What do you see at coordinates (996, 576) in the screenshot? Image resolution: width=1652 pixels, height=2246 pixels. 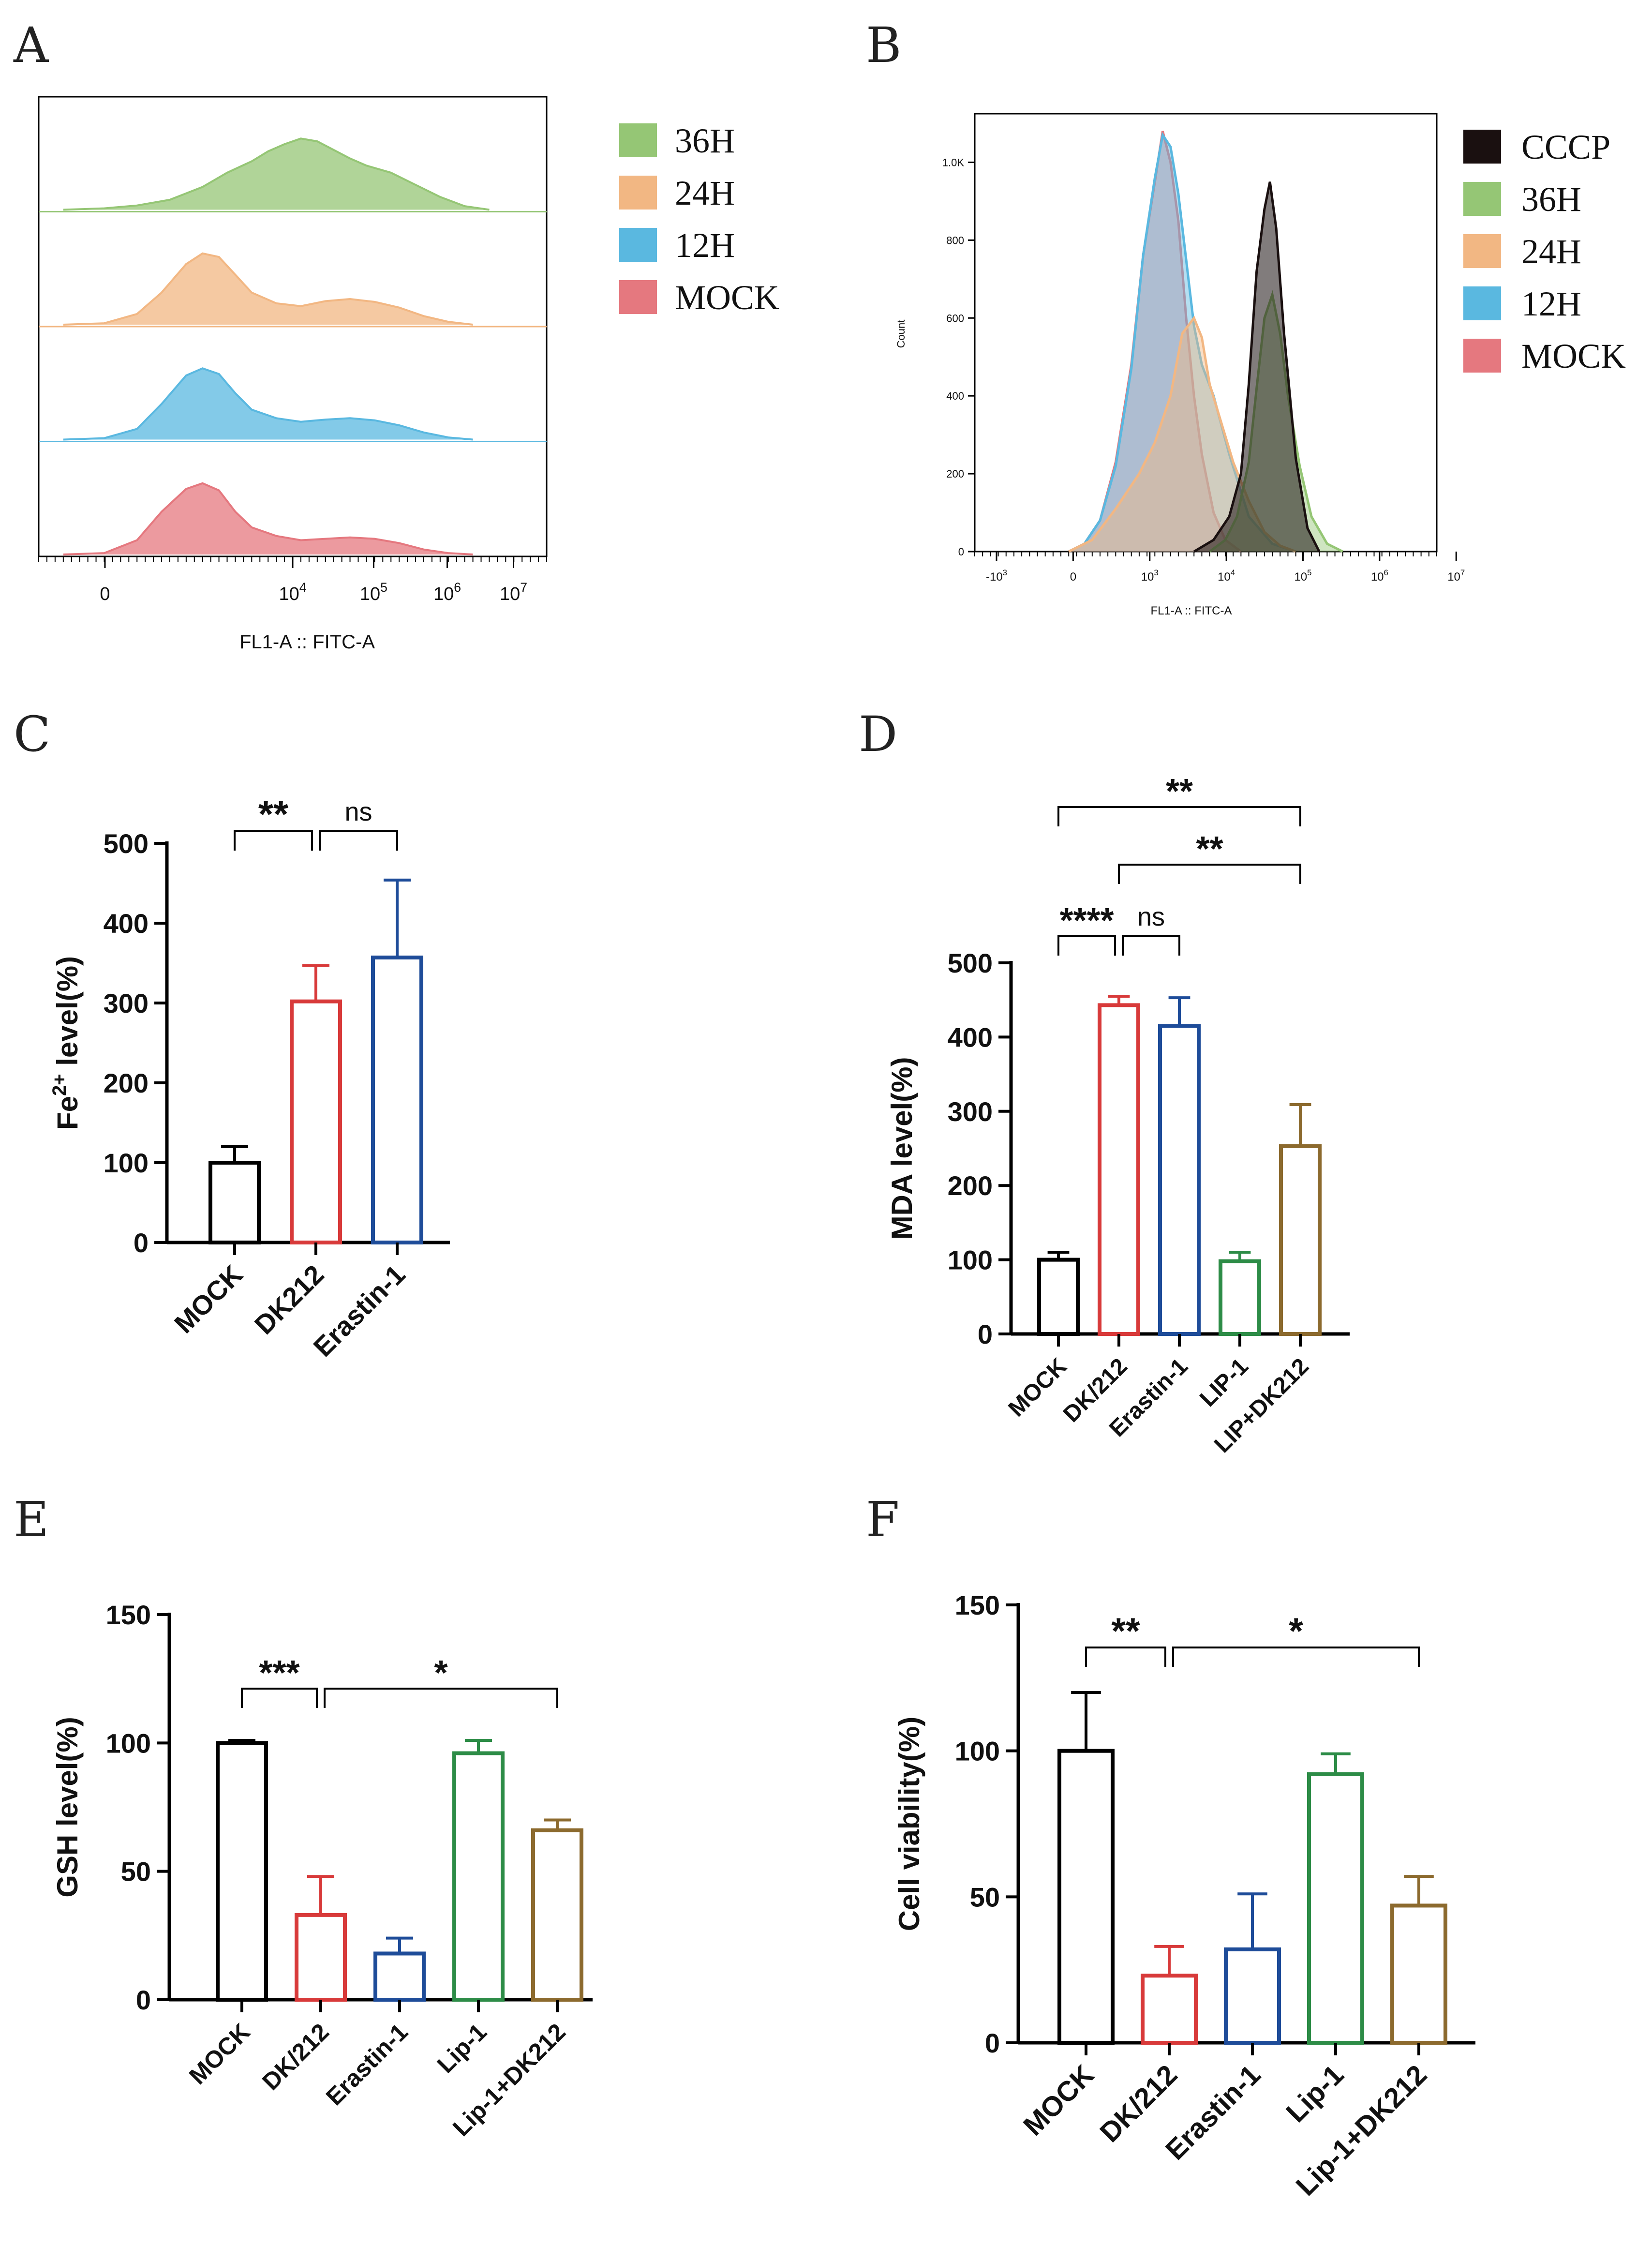 I see `x-tick-label: -103` at bounding box center [996, 576].